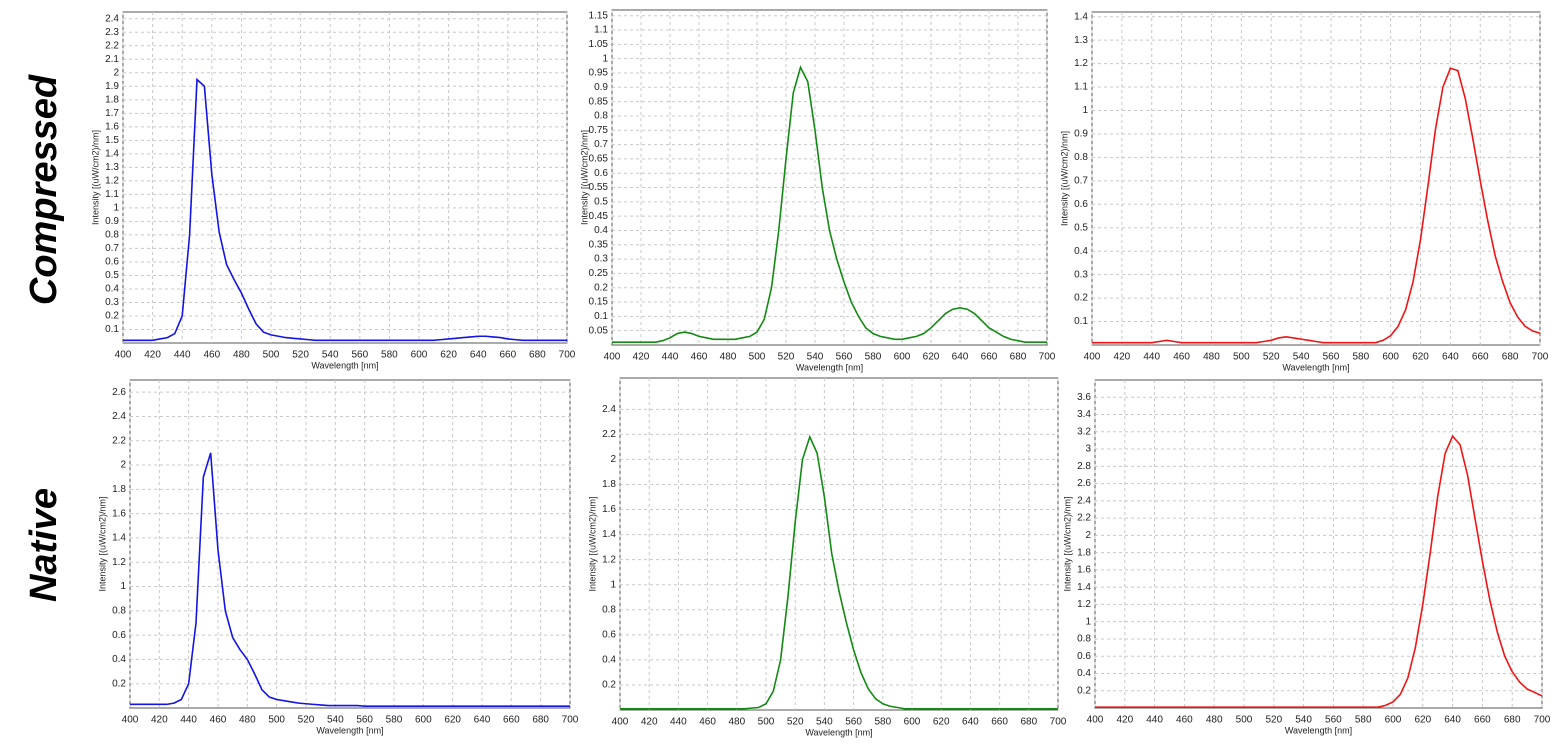 The image size is (1557, 750). Describe the element at coordinates (931, 357) in the screenshot. I see `x-tick-label: 620` at that location.